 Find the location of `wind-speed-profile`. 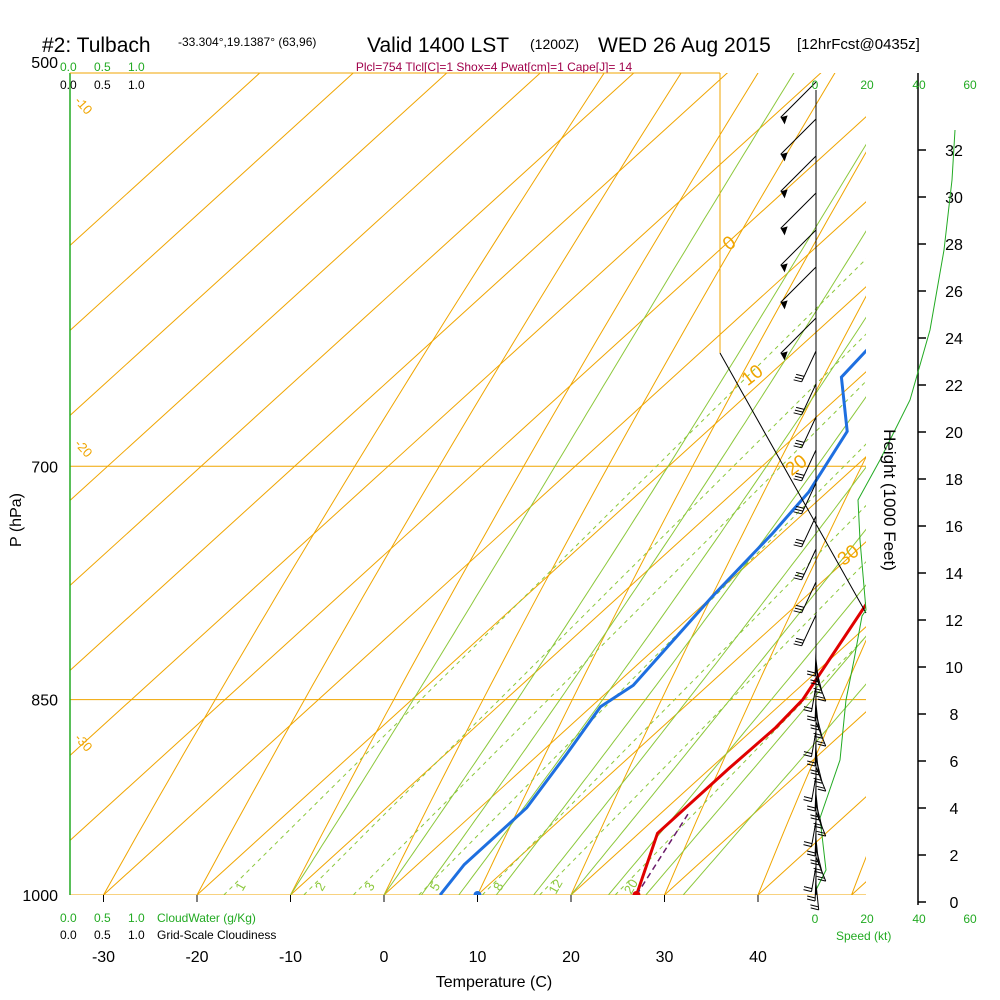

wind-speed-profile is located at coordinates (885, 510).